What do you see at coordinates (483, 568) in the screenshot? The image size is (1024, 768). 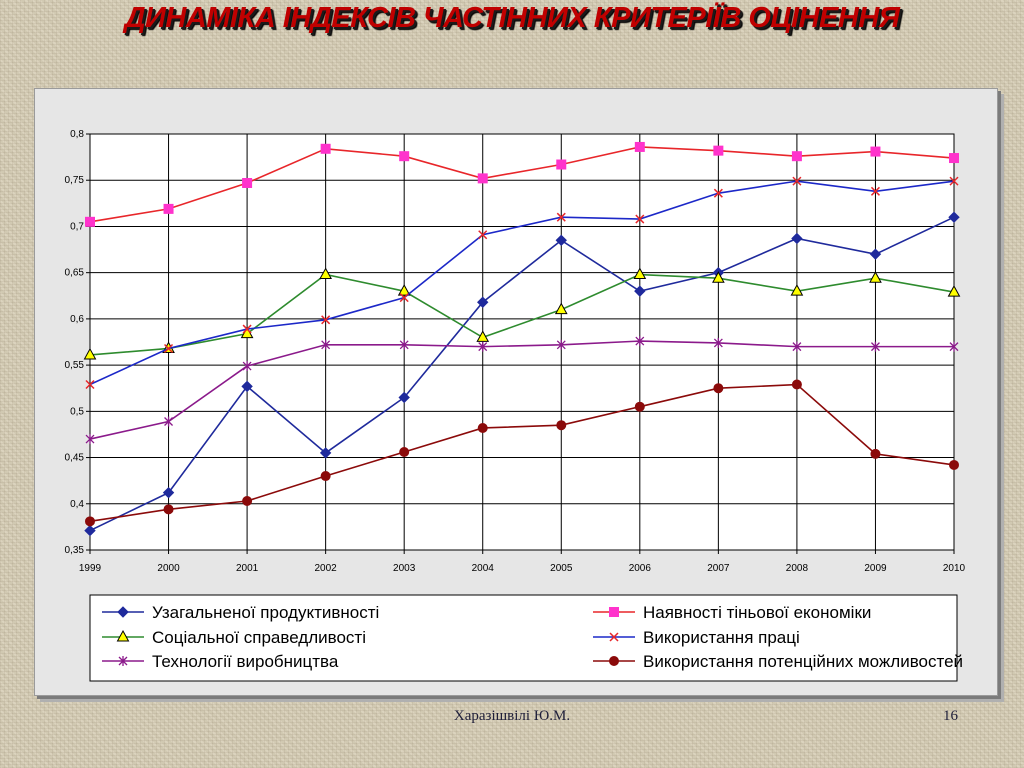 I see `x-tick-label: 2004` at bounding box center [483, 568].